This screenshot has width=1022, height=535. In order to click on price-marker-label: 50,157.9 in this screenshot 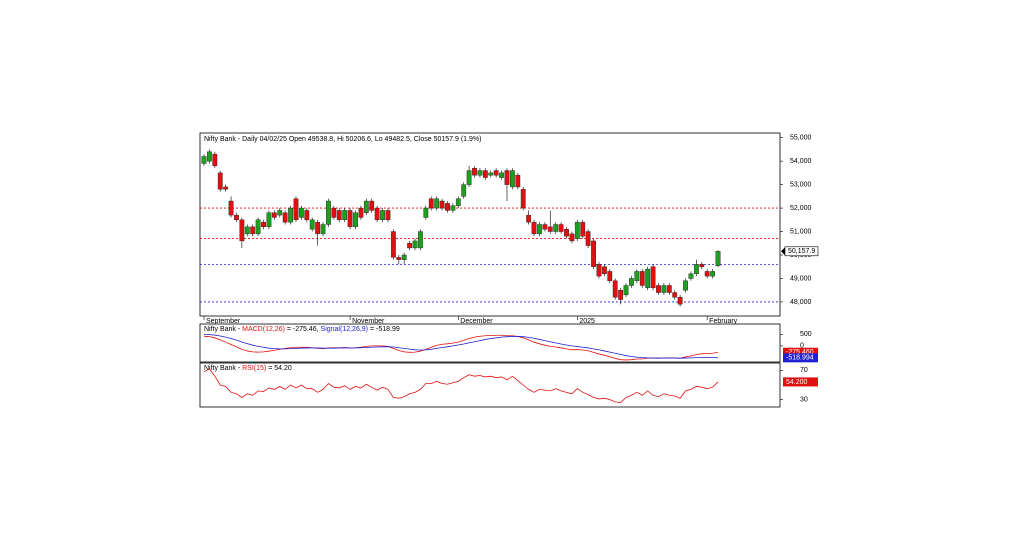, I will do `click(801, 251)`.